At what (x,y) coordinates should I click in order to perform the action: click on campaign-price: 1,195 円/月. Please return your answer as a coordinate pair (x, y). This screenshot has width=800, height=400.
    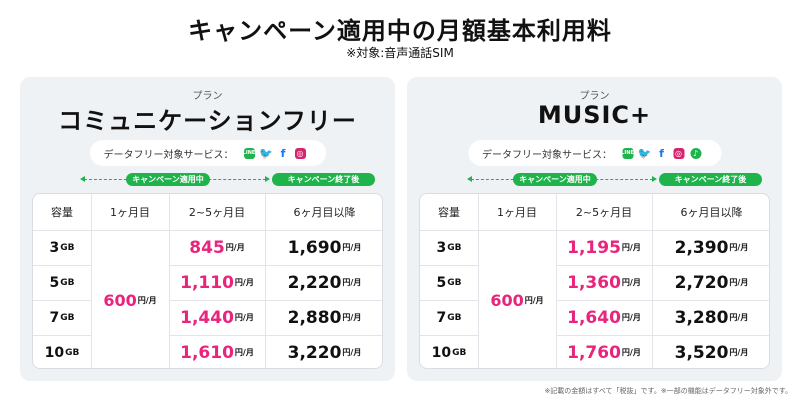
    Looking at the image, I should click on (604, 247).